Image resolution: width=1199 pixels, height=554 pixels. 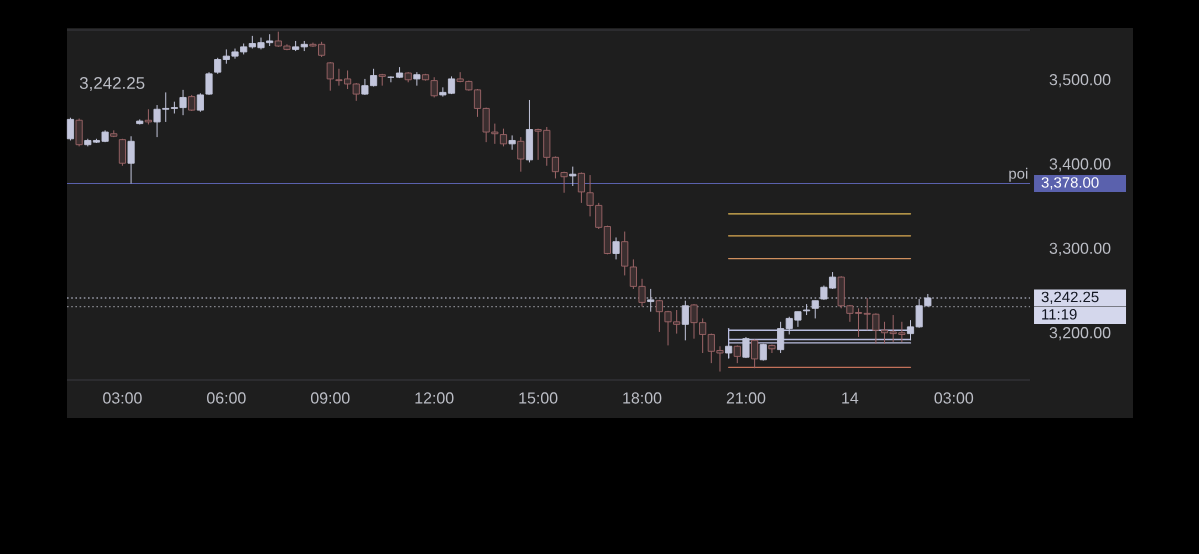 I want to click on x-tick-label: 15:00, so click(x=538, y=398).